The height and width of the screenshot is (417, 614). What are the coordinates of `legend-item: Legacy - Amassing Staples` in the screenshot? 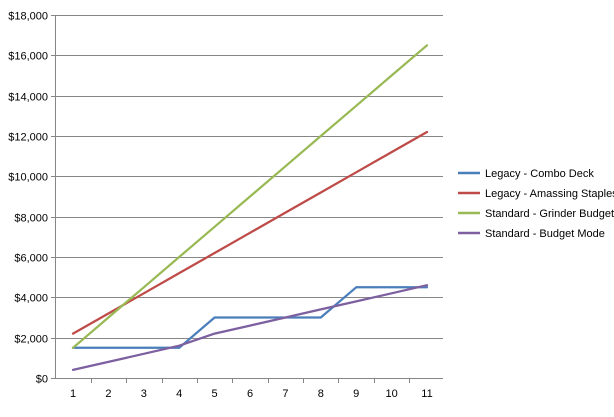 It's located at (536, 194).